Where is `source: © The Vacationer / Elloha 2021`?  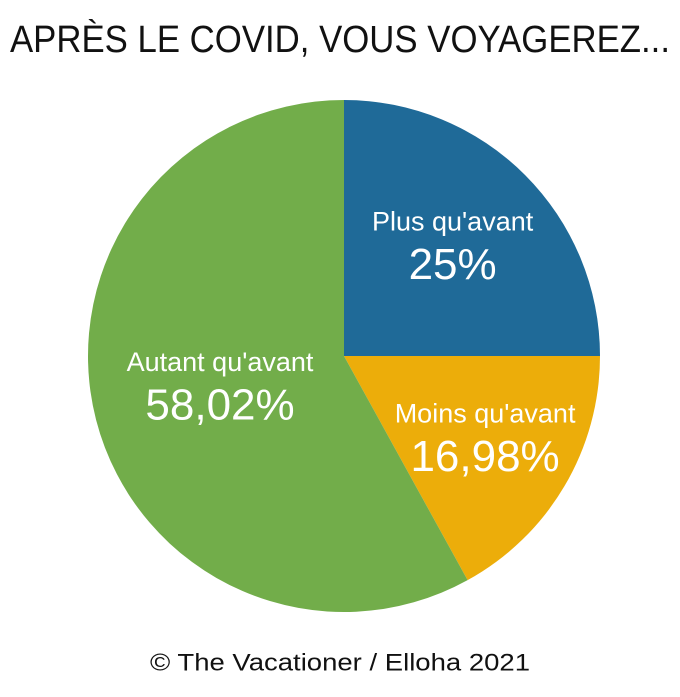
source: © The Vacationer / Elloha 2021 is located at coordinates (340, 662).